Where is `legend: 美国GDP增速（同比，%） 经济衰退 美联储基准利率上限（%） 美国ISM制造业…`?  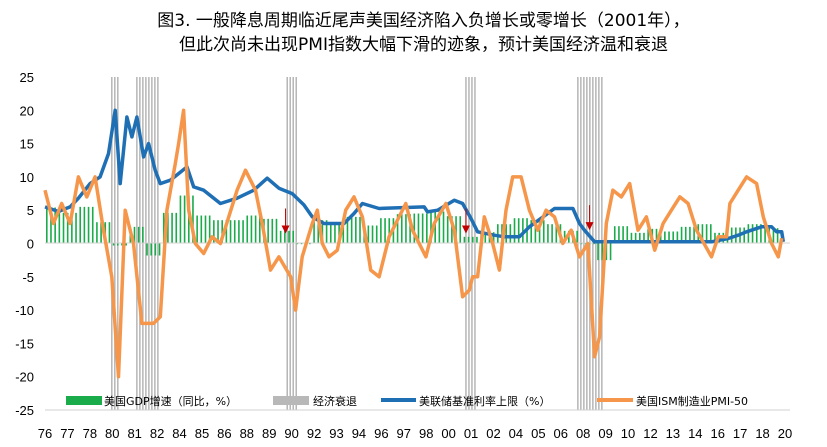
legend: 美国GDP增速（同比，%） 经济衰退 美联储基准利率上限（%） 美国ISM制造业… is located at coordinates (407, 401).